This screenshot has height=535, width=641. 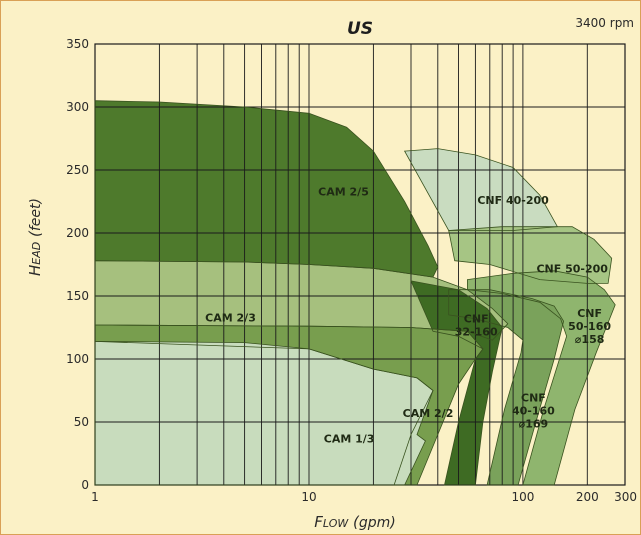 I want to click on series-label-line: 50-160, so click(x=589, y=326).